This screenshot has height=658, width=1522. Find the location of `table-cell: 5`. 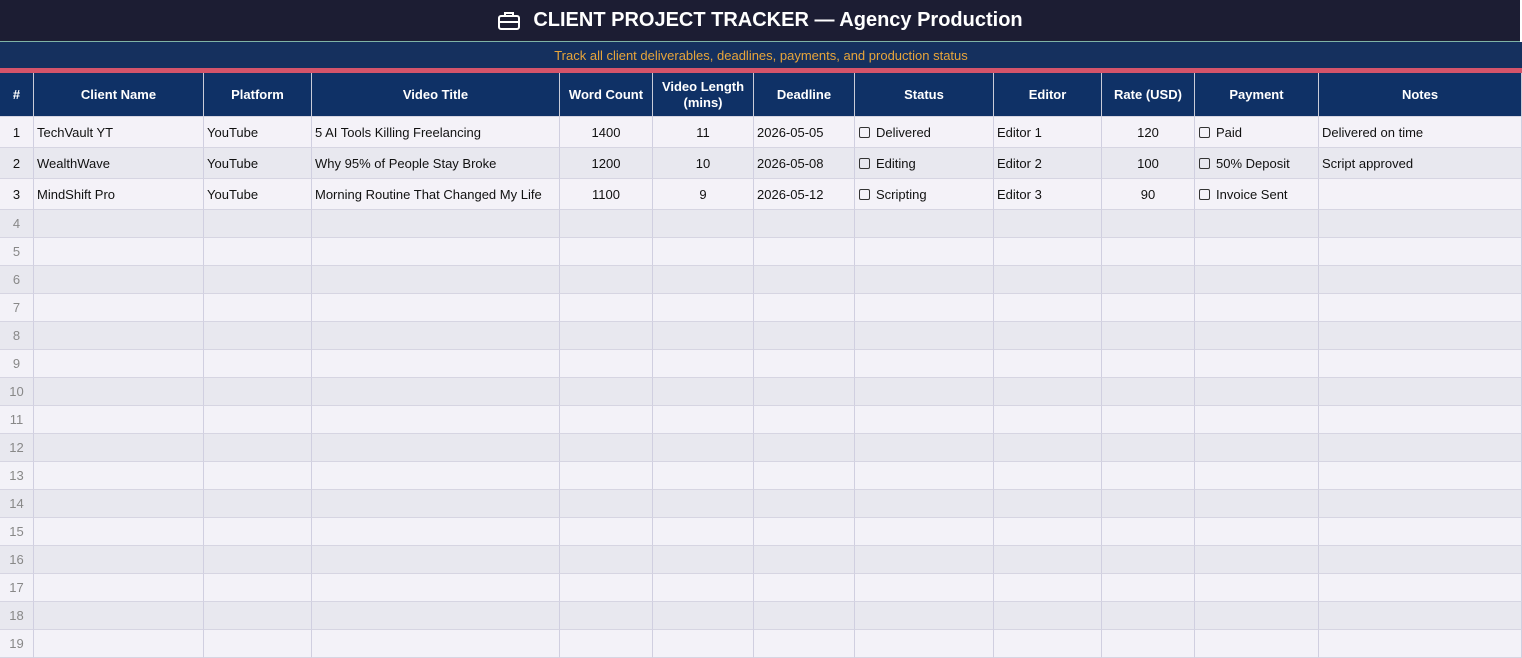

table-cell: 5 is located at coordinates (17, 252).